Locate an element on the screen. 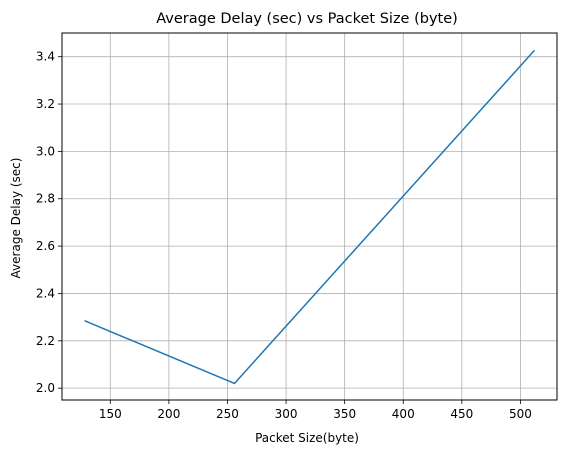  y-axis: 2.0 2.2 2.4 2.6 2.8 3.0 3.2 3.4 is located at coordinates (49, 222).